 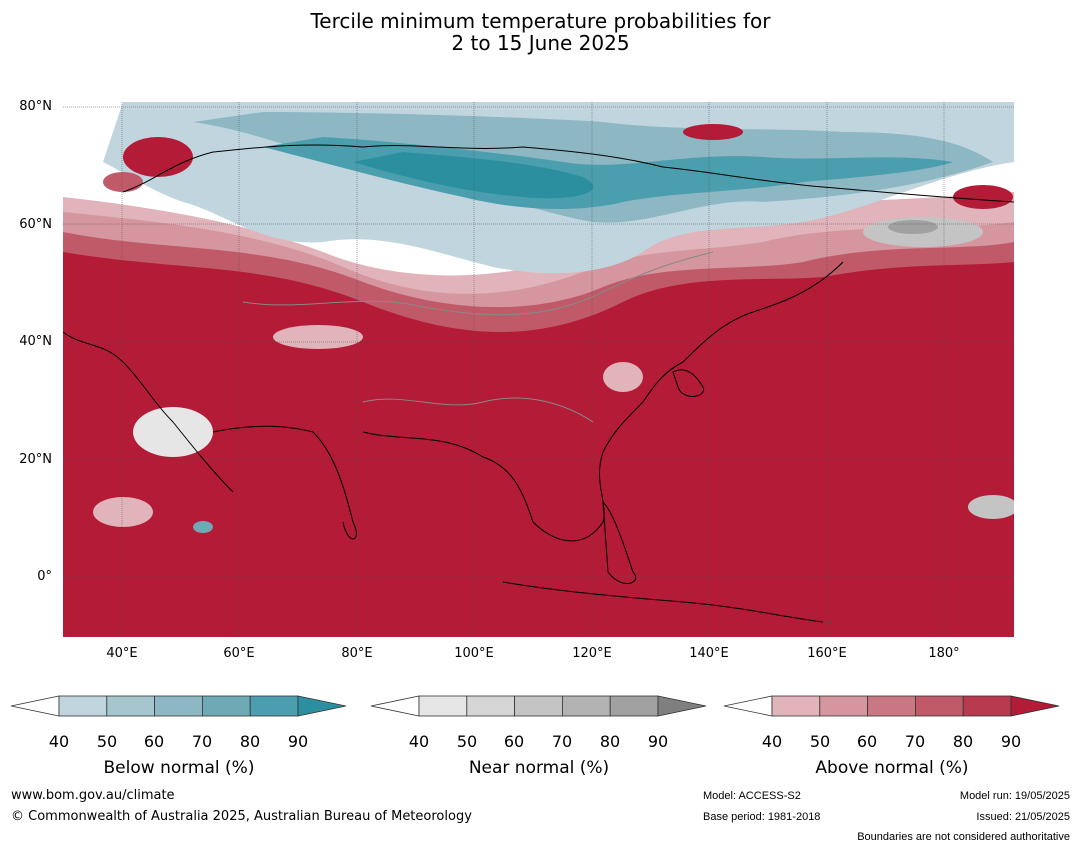 What do you see at coordinates (867, 741) in the screenshot?
I see `above-tick-60: 60` at bounding box center [867, 741].